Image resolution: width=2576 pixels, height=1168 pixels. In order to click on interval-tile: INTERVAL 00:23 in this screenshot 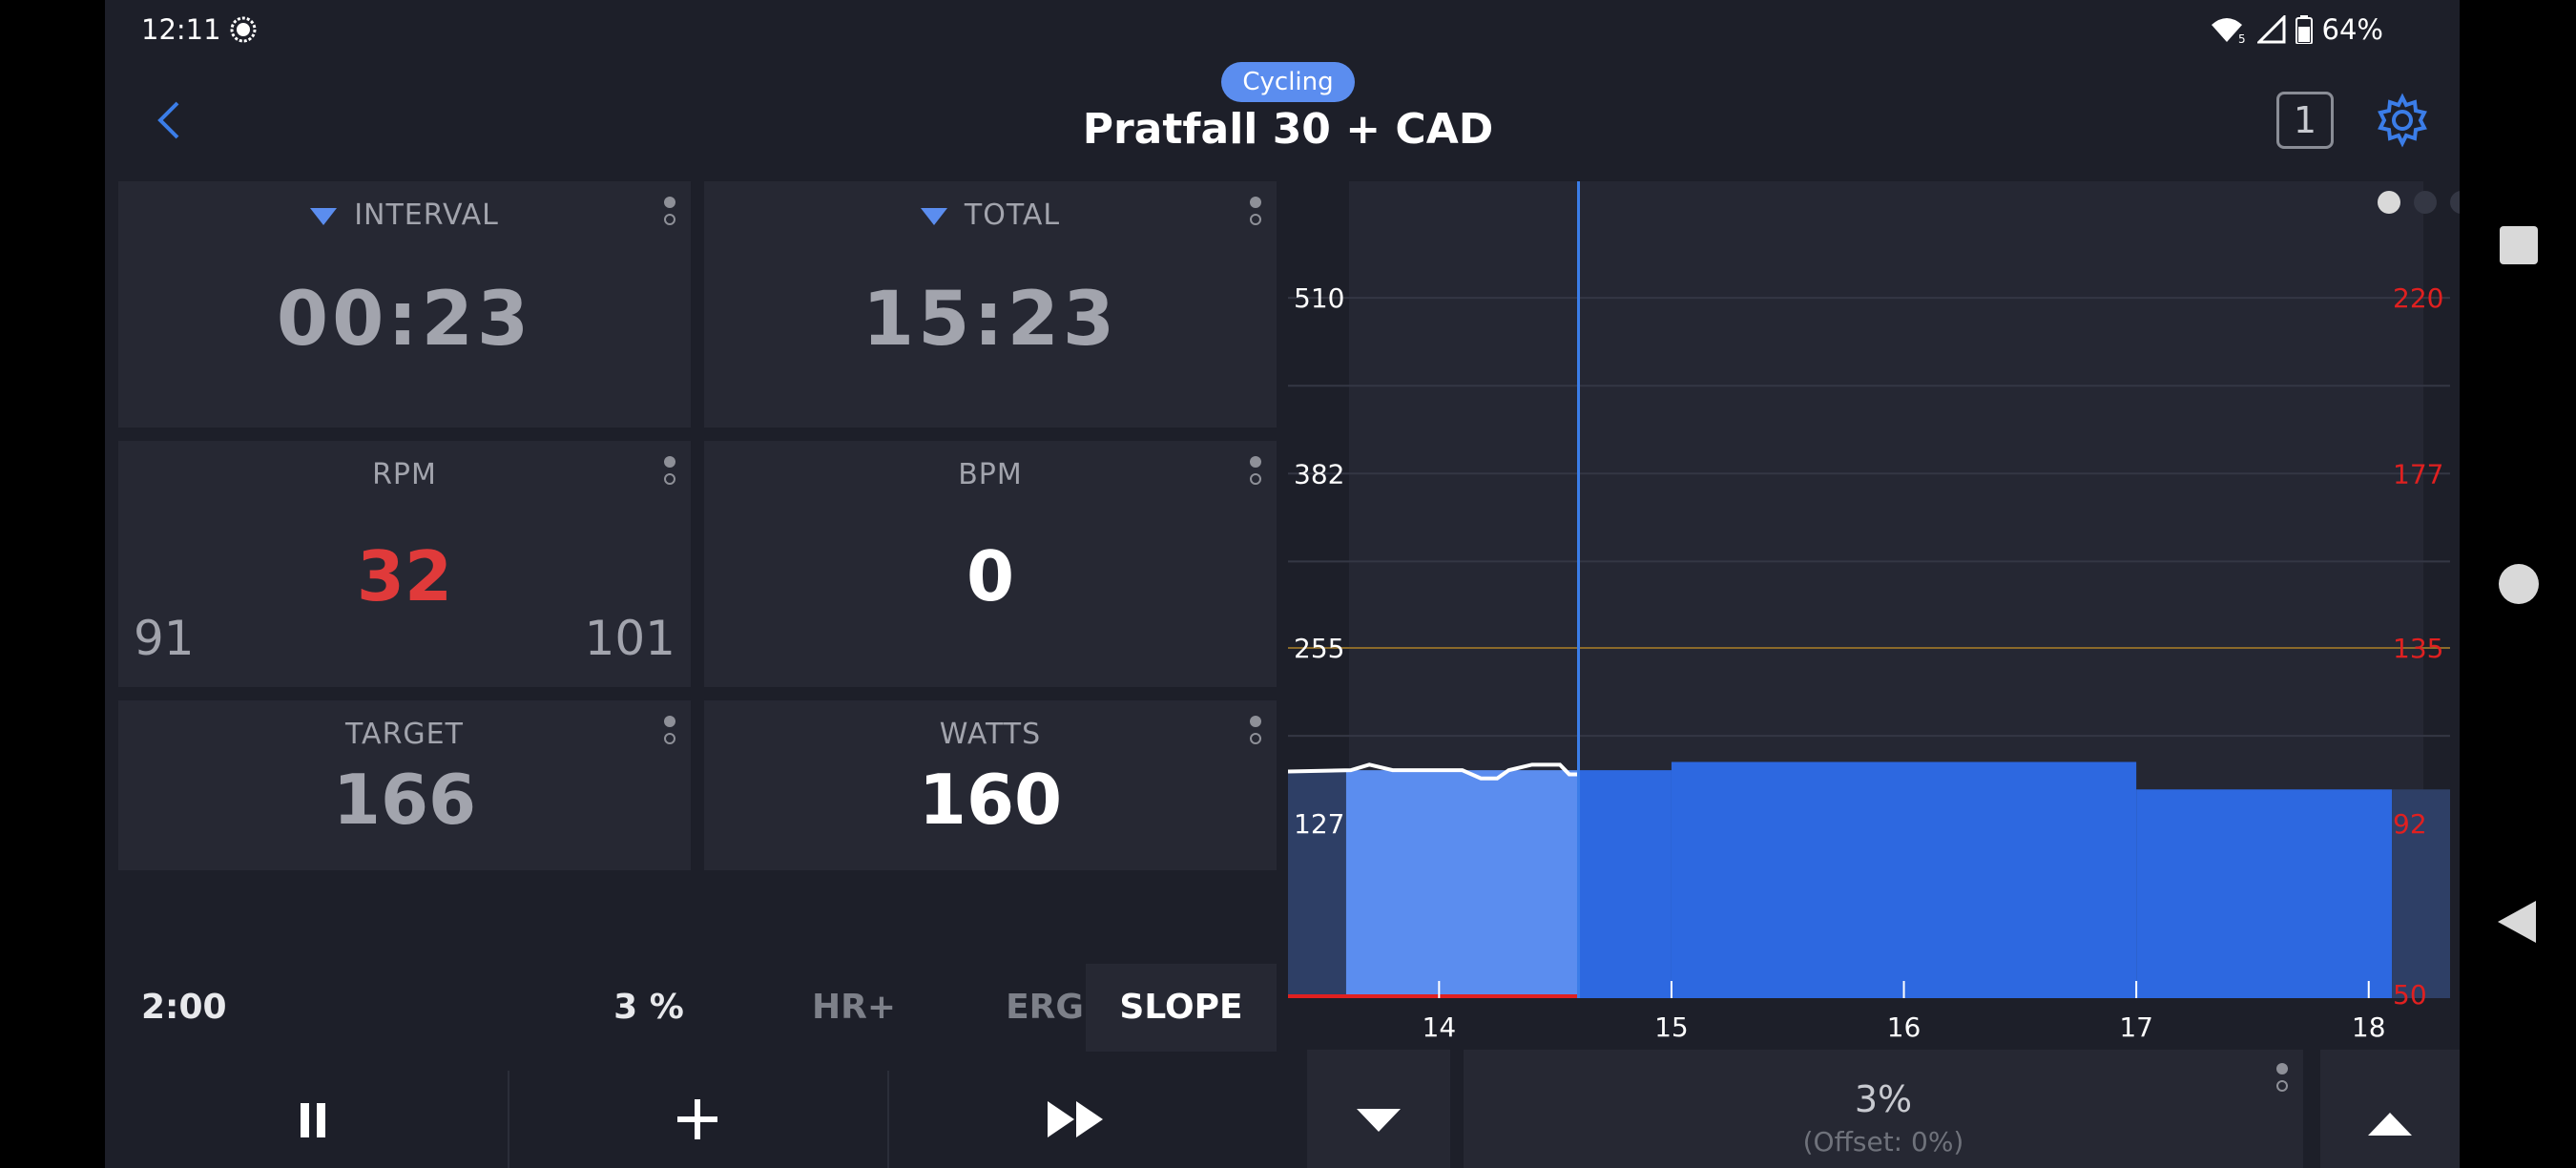, I will do `click(404, 304)`.